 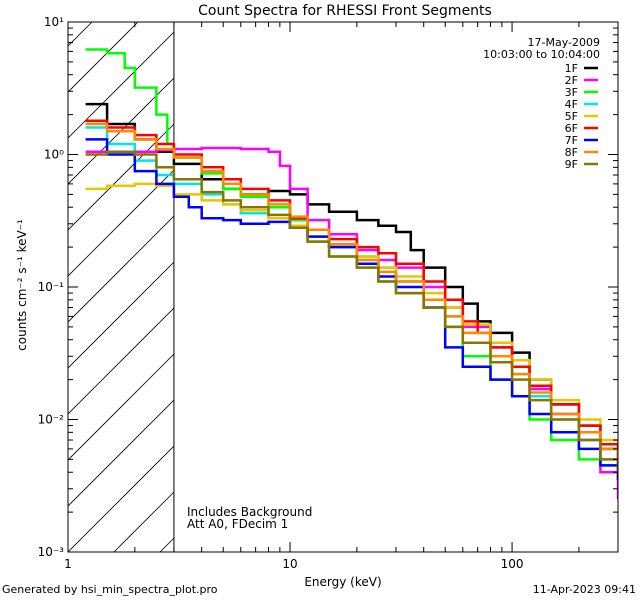 What do you see at coordinates (68, 564) in the screenshot?
I see `x-tick-label: 1` at bounding box center [68, 564].